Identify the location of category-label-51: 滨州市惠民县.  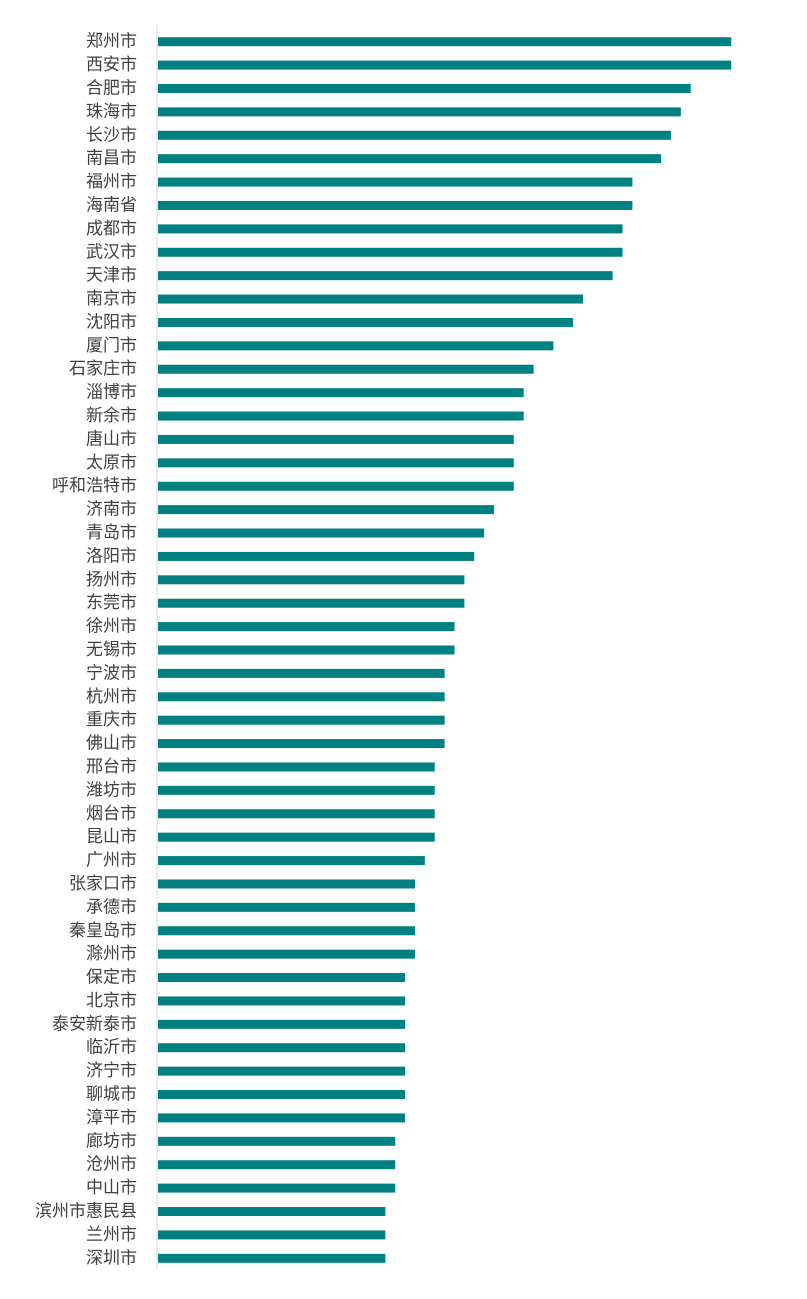
(86, 1212).